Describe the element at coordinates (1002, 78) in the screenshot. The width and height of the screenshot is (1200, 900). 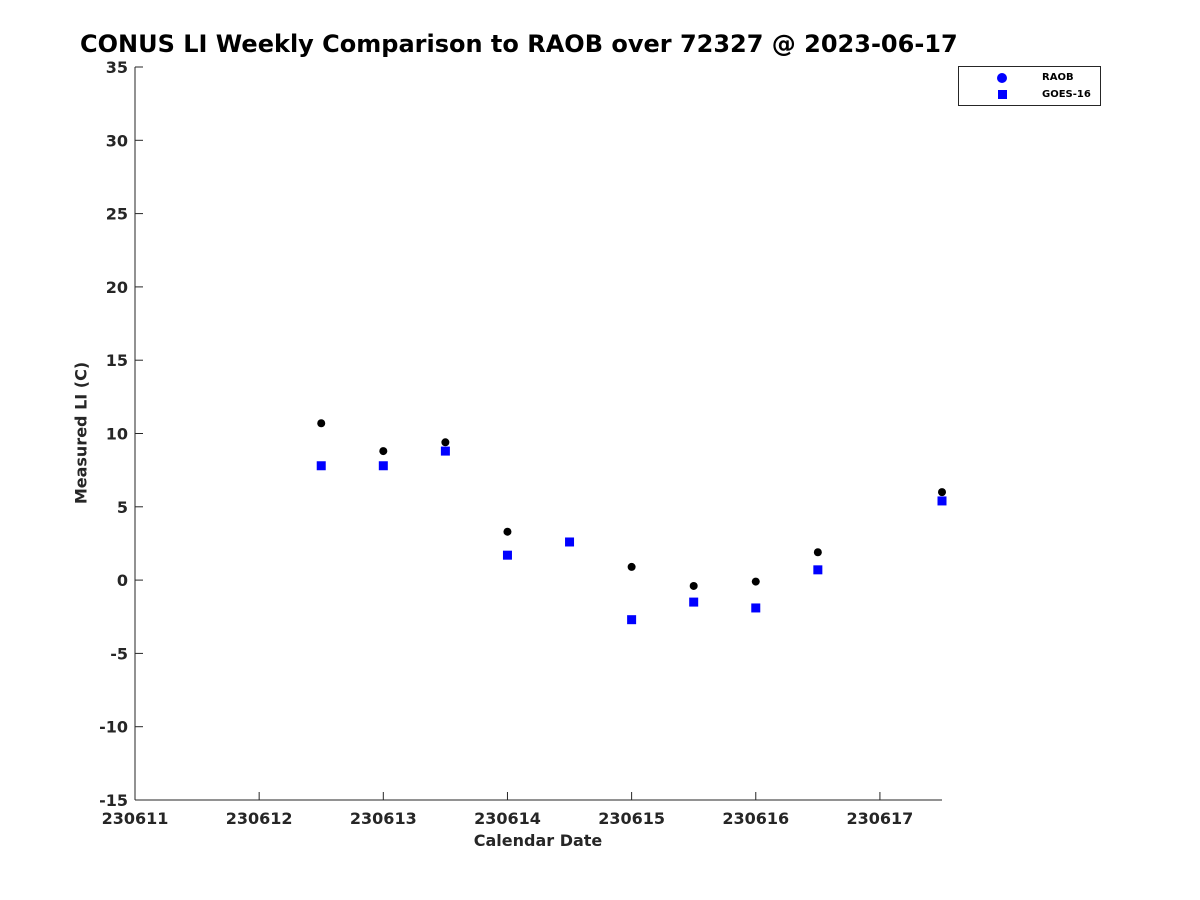
I see `legend-circle-marker-icon` at that location.